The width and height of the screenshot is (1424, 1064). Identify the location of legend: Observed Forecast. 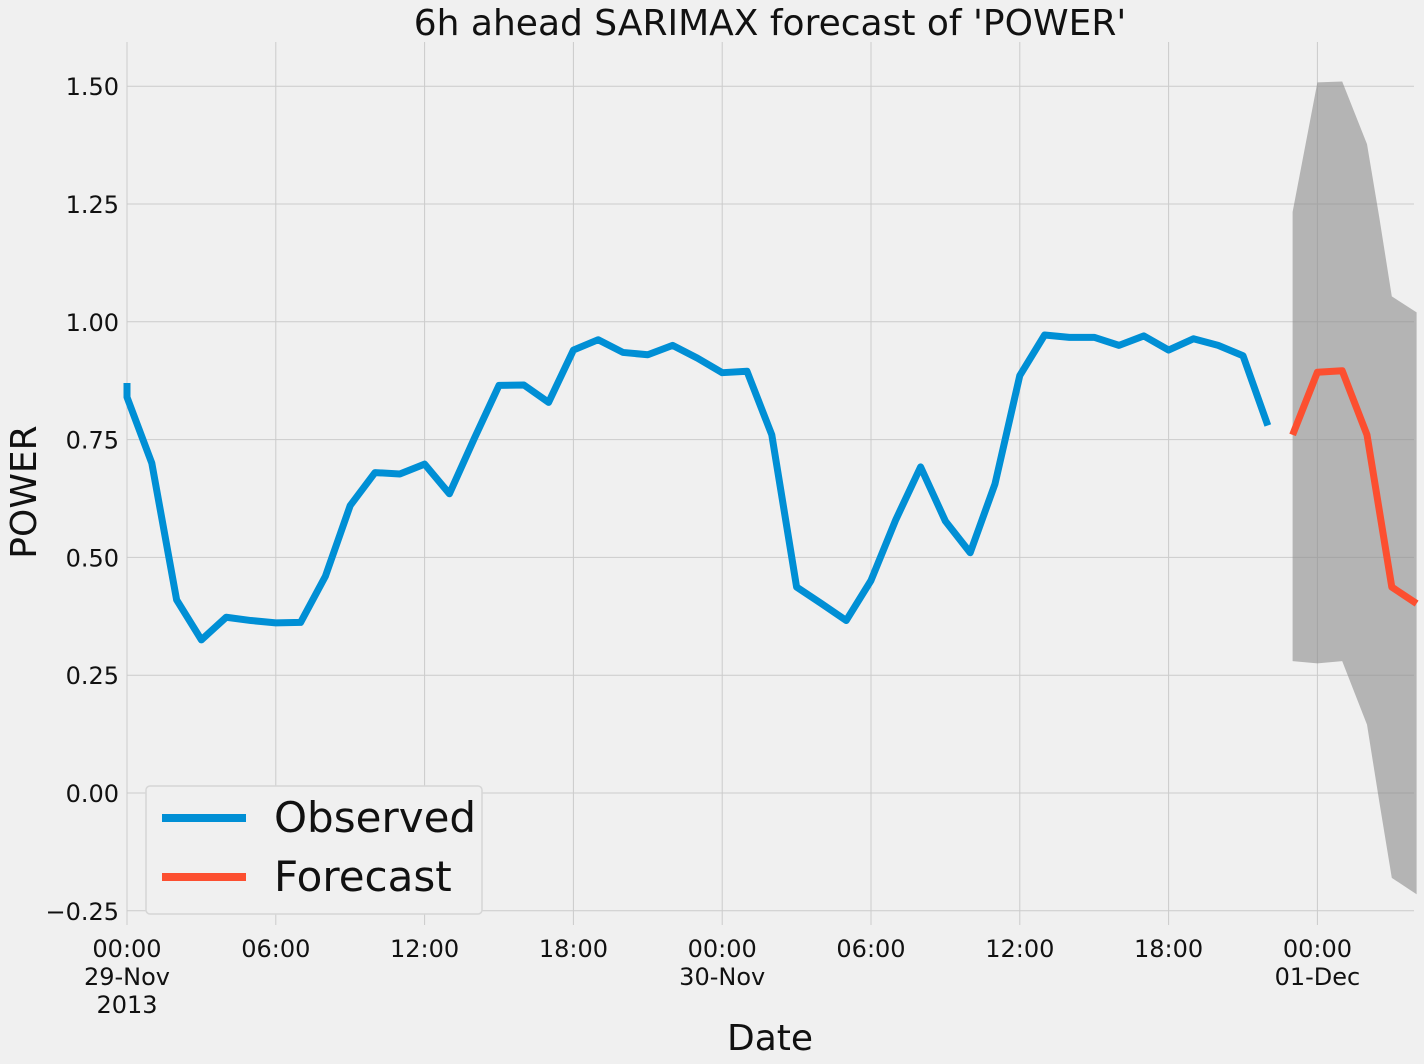
(314, 850).